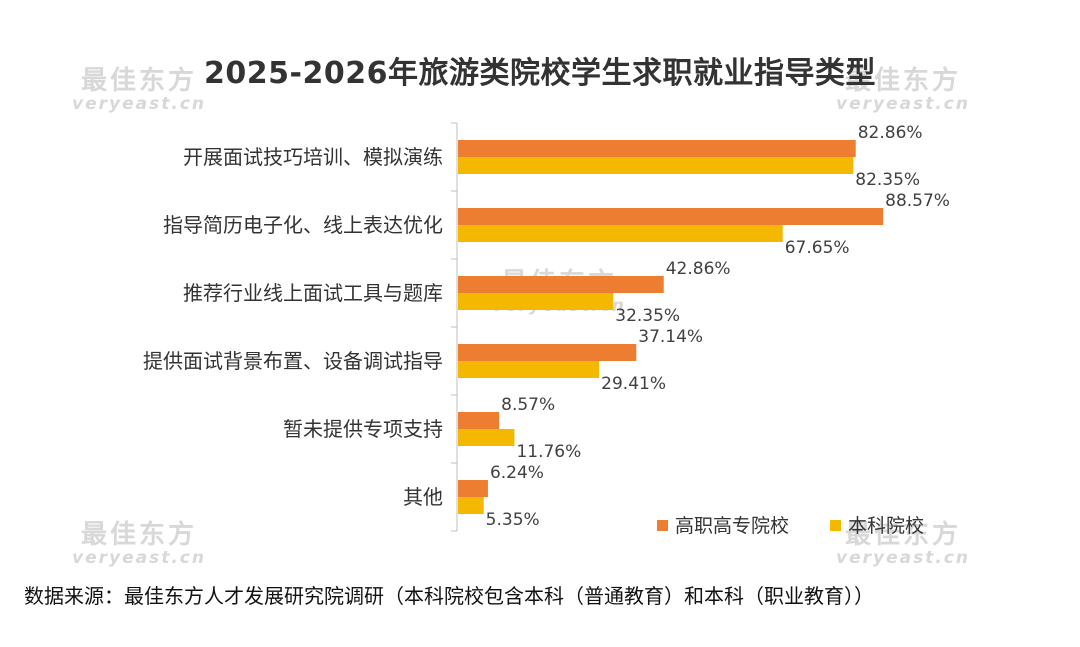 Image resolution: width=1080 pixels, height=647 pixels. Describe the element at coordinates (817, 248) in the screenshot. I see `data-label: 67.65%` at that location.